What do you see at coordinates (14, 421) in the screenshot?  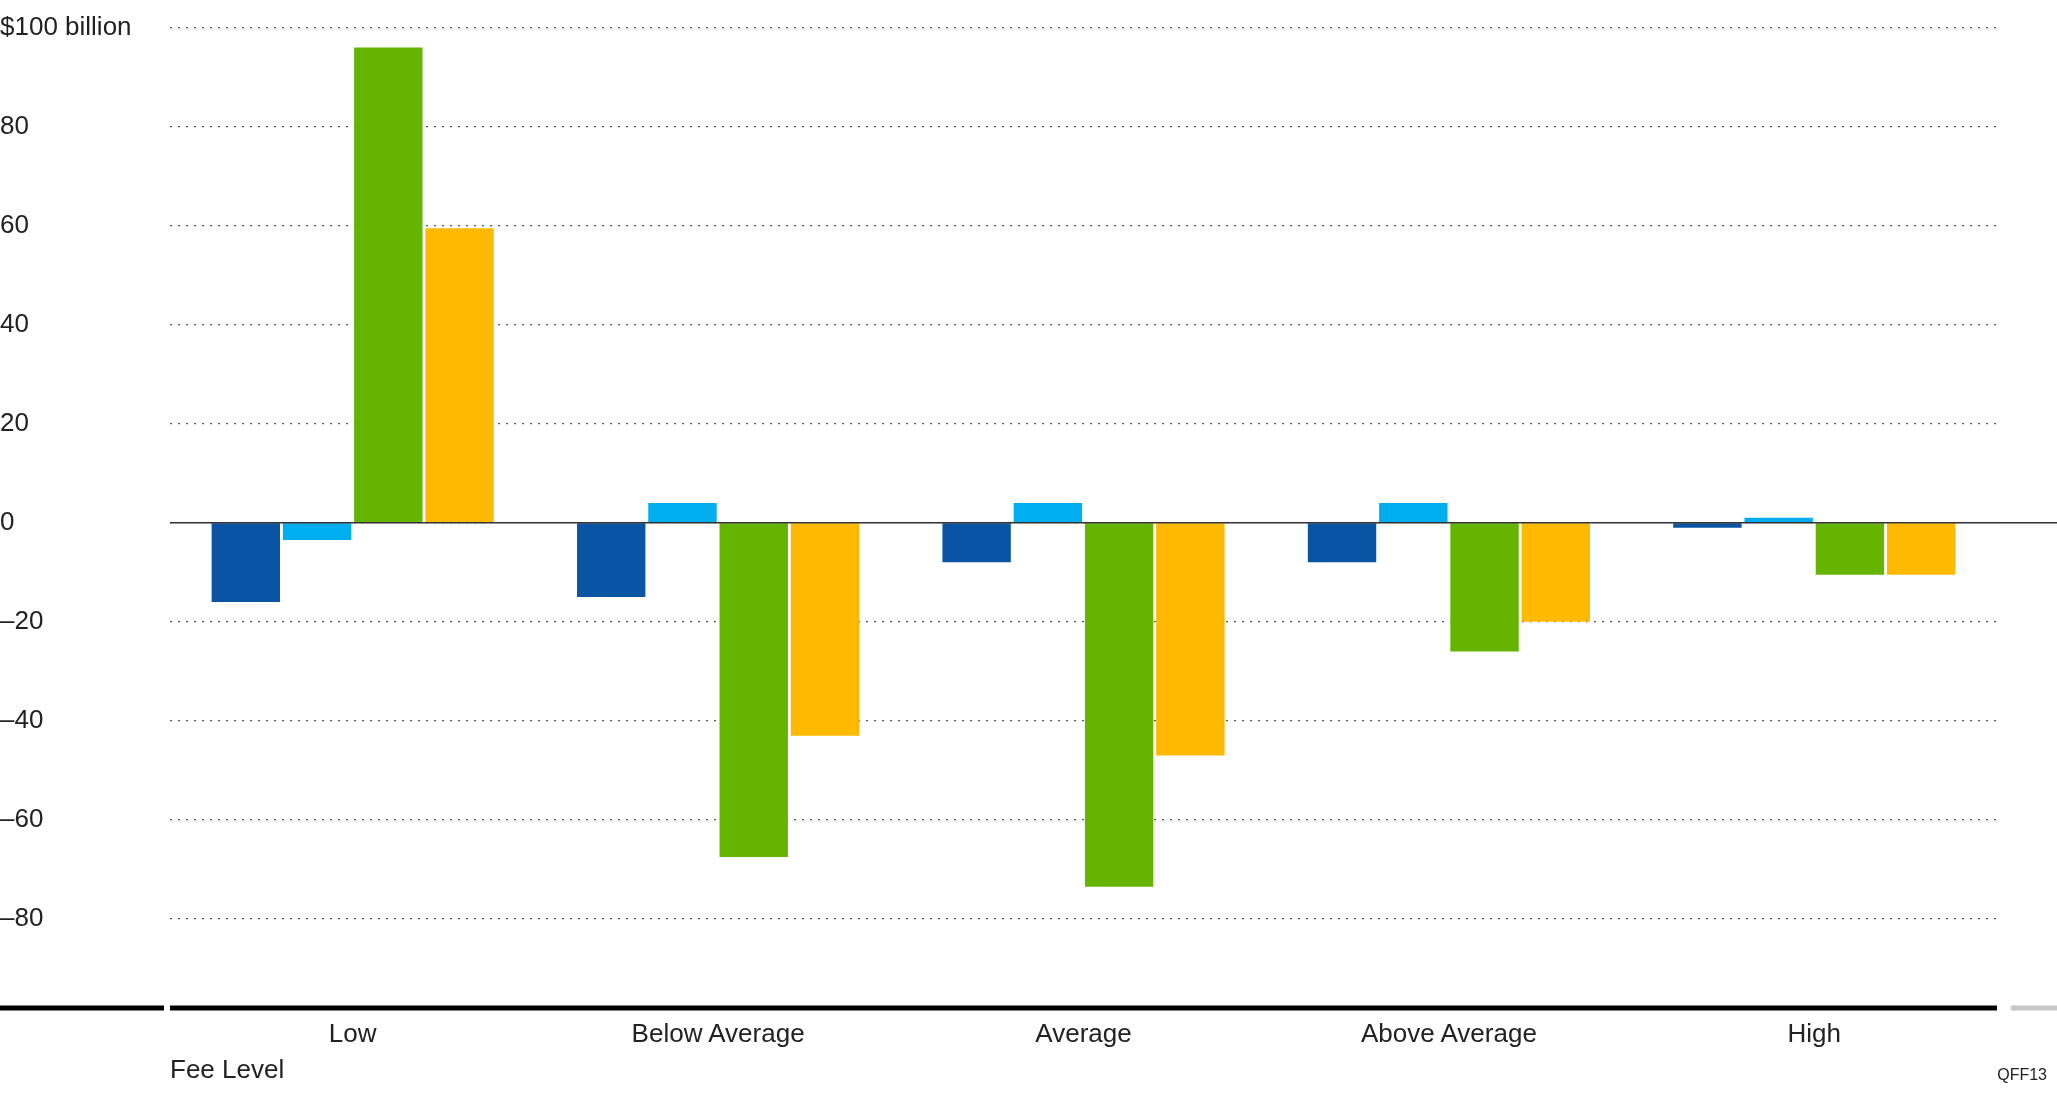 I see `y-tick-label: 20` at bounding box center [14, 421].